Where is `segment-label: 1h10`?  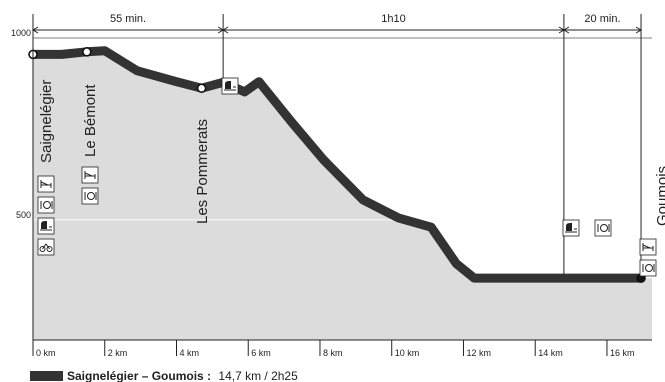
segment-label: 1h10 is located at coordinates (393, 19).